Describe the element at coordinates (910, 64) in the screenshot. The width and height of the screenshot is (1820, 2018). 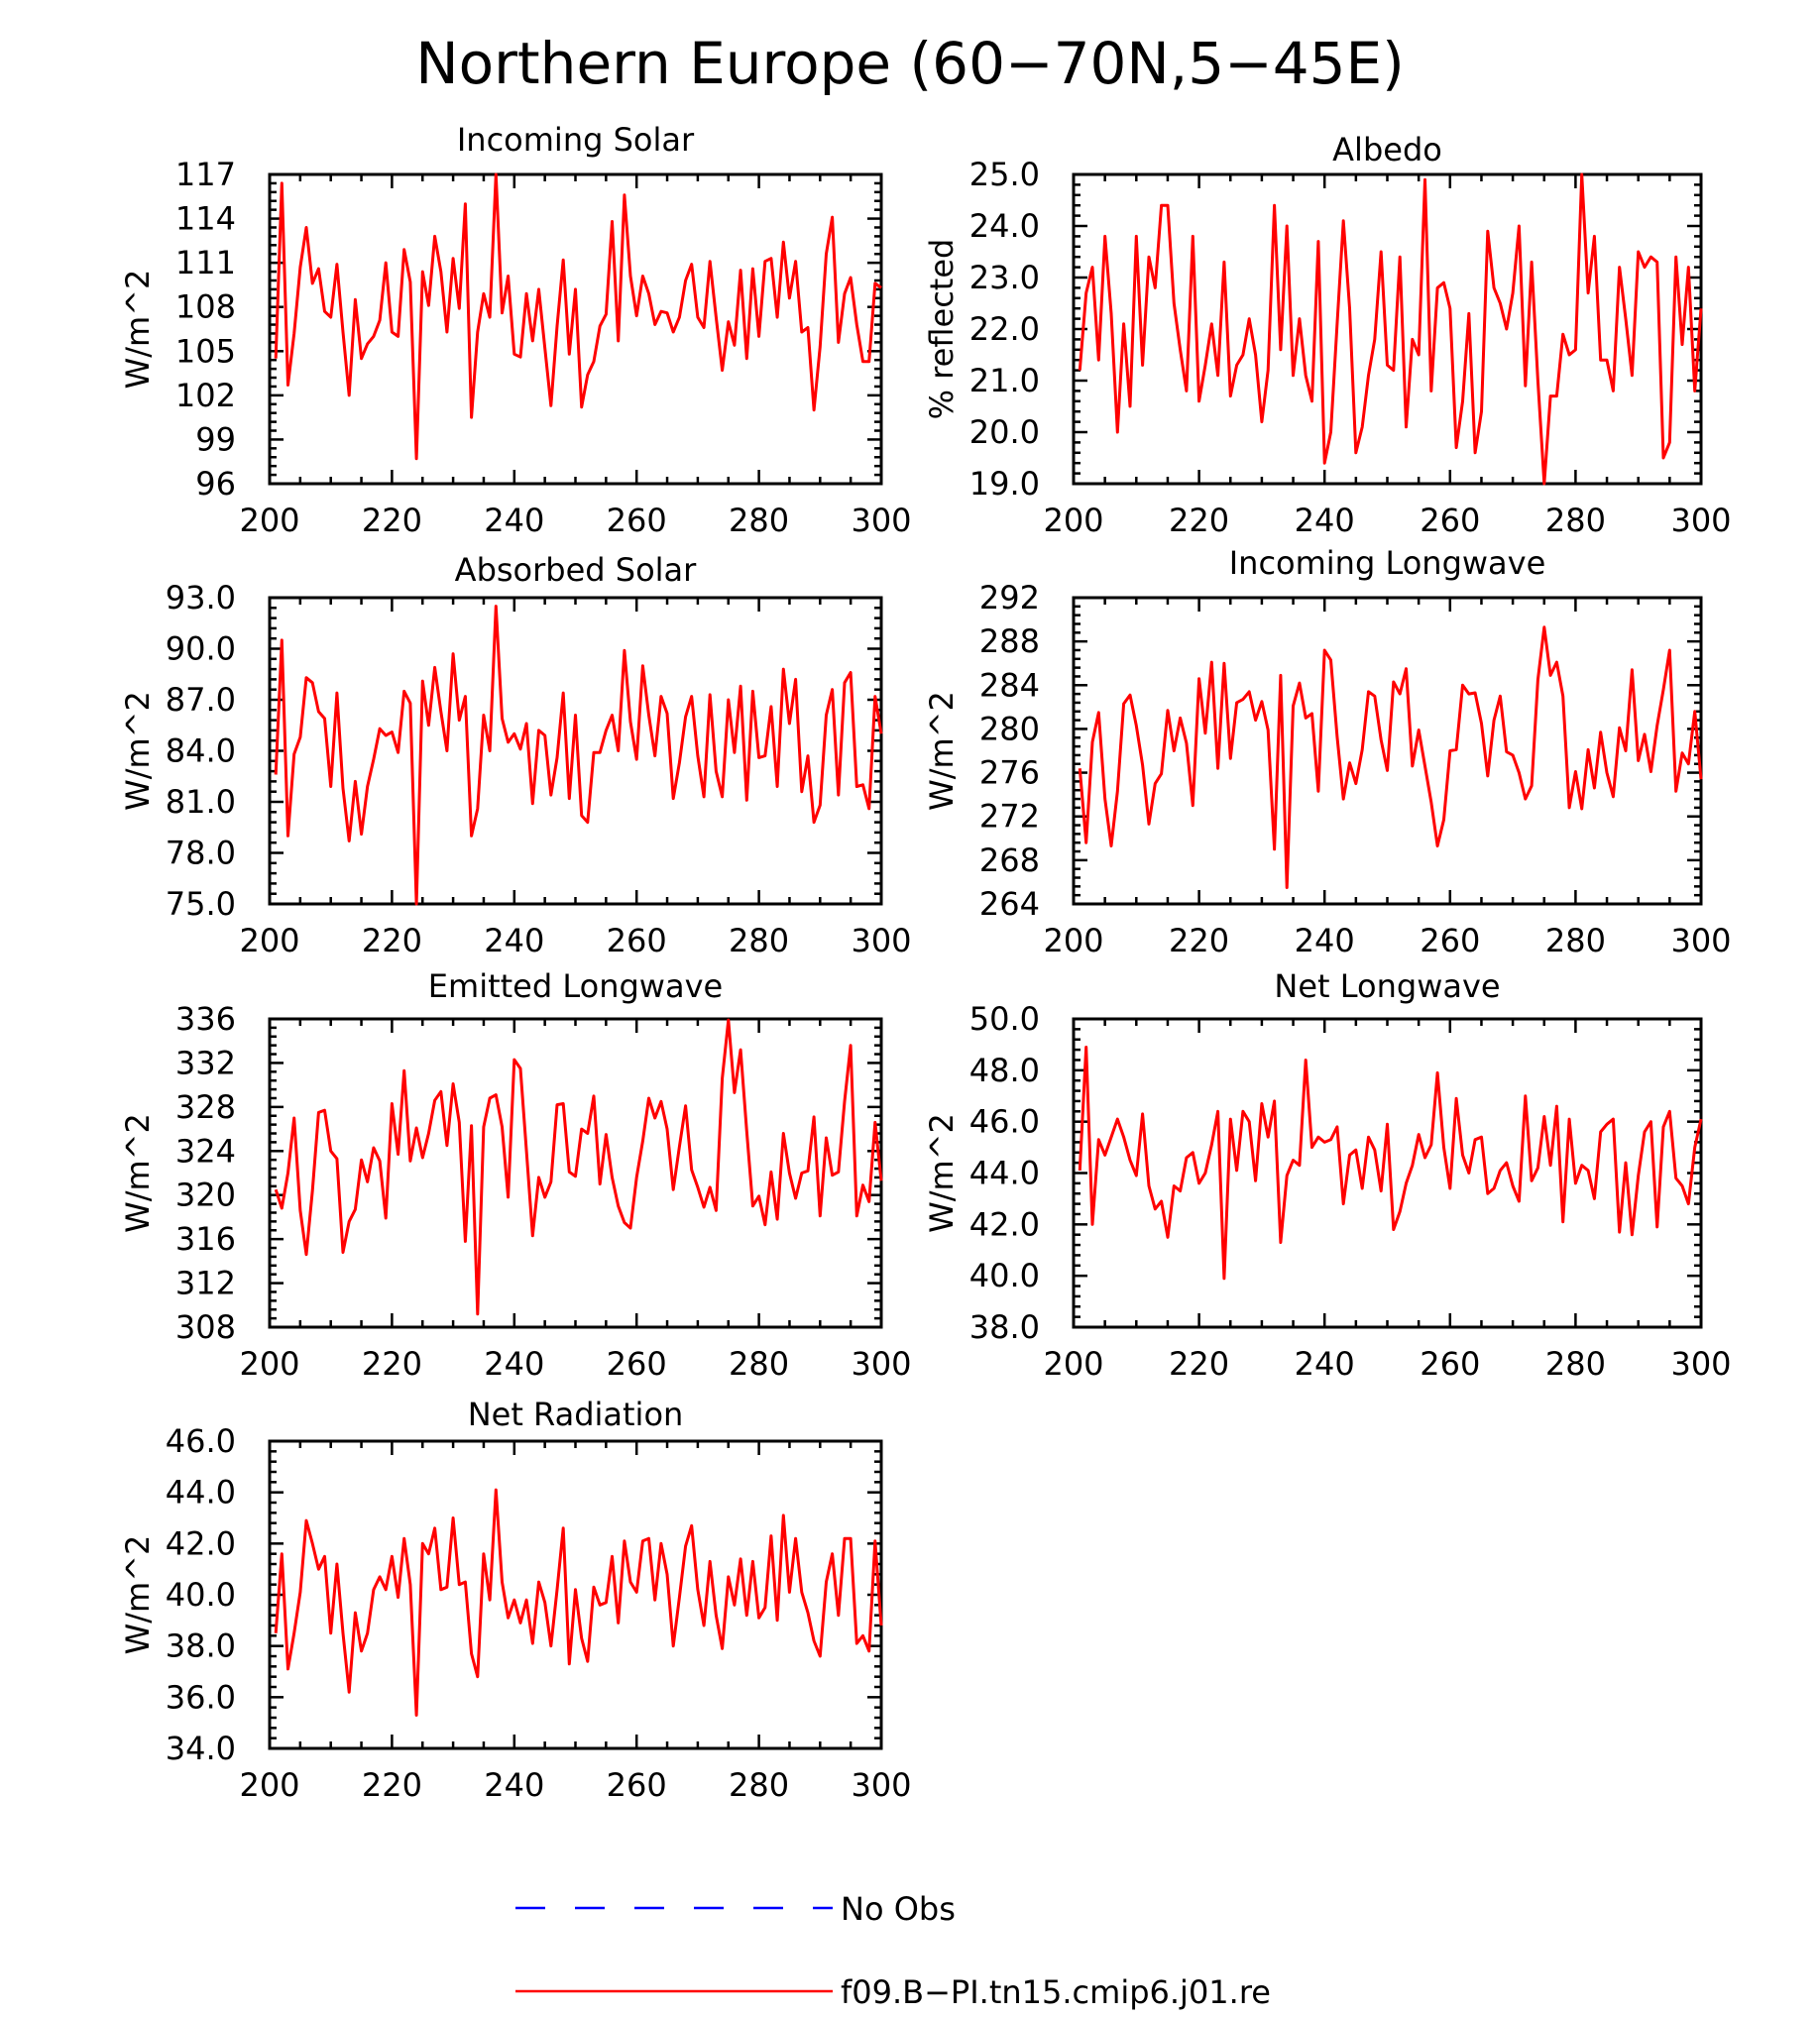
I see `figure-title: Northern Europe (60−70N,5−45E)` at that location.